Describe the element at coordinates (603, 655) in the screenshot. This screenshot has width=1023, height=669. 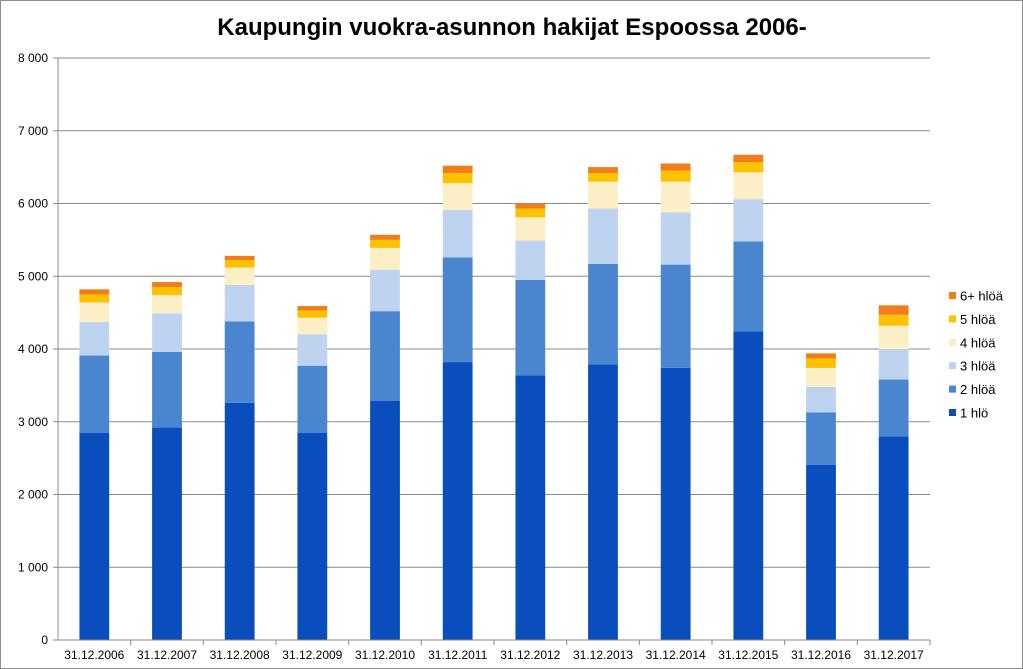
I see `x-tick-label: 31.12.2013` at that location.